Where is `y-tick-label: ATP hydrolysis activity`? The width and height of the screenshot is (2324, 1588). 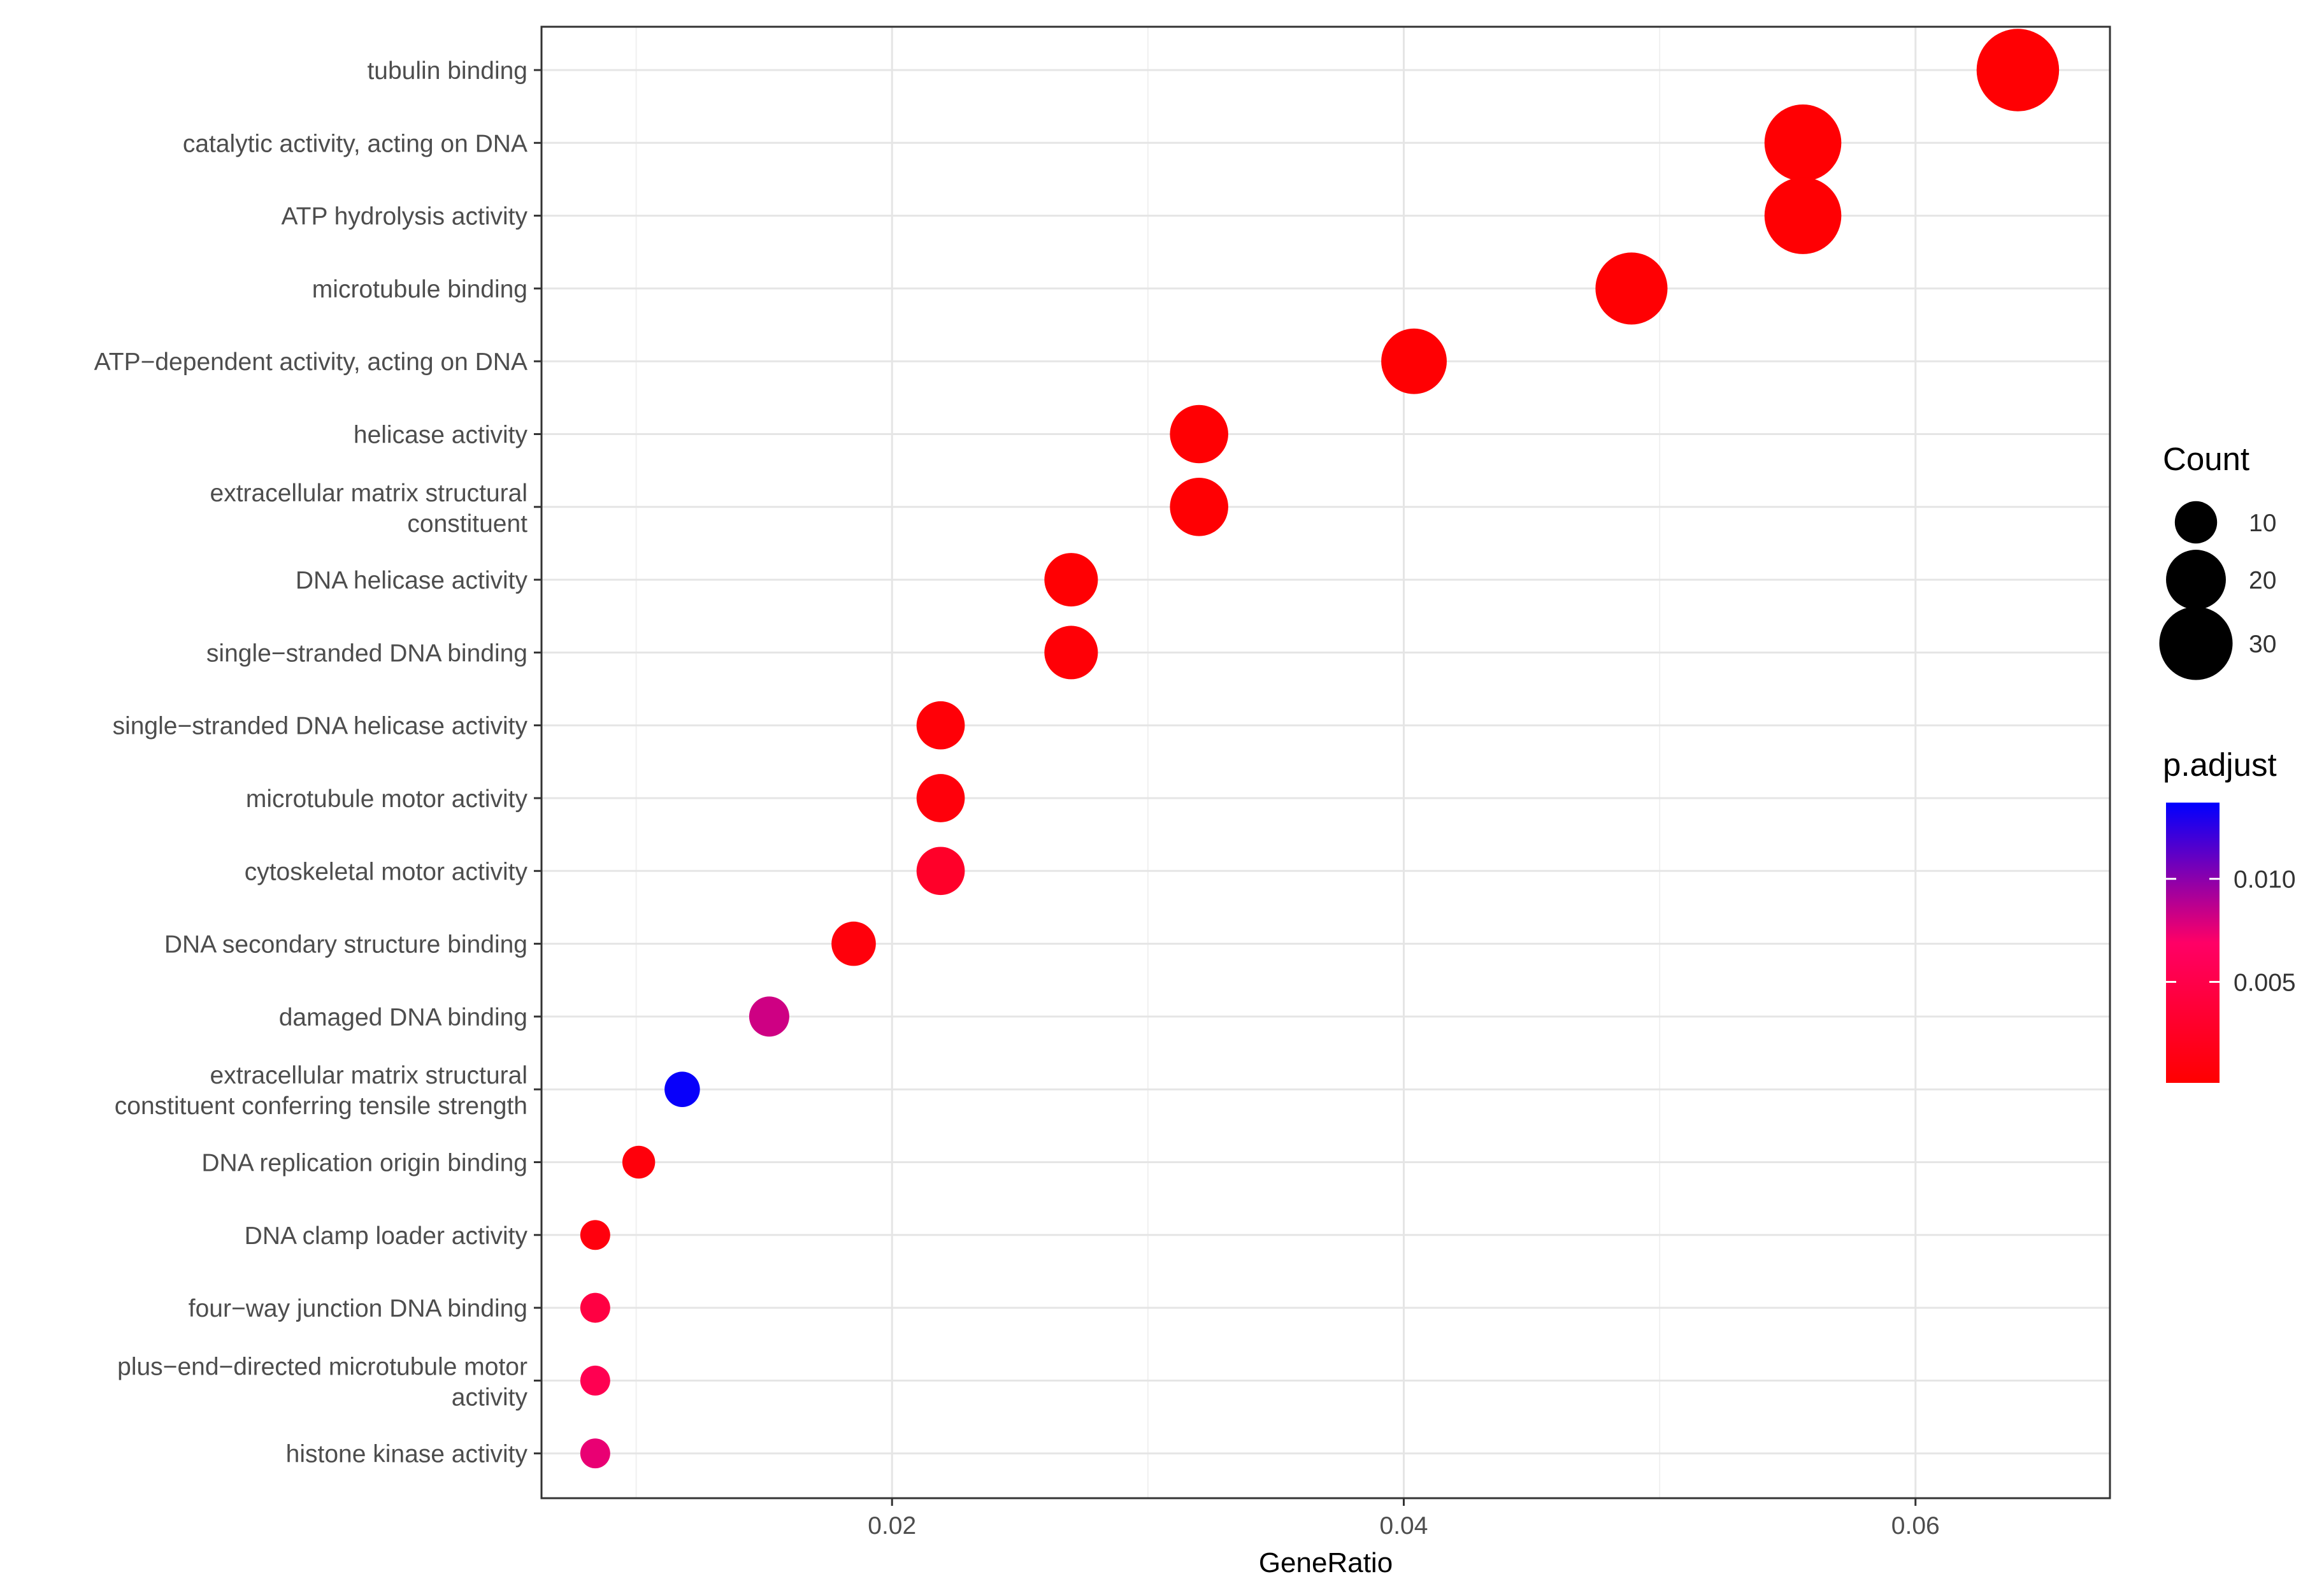 y-tick-label: ATP hydrolysis activity is located at coordinates (405, 217).